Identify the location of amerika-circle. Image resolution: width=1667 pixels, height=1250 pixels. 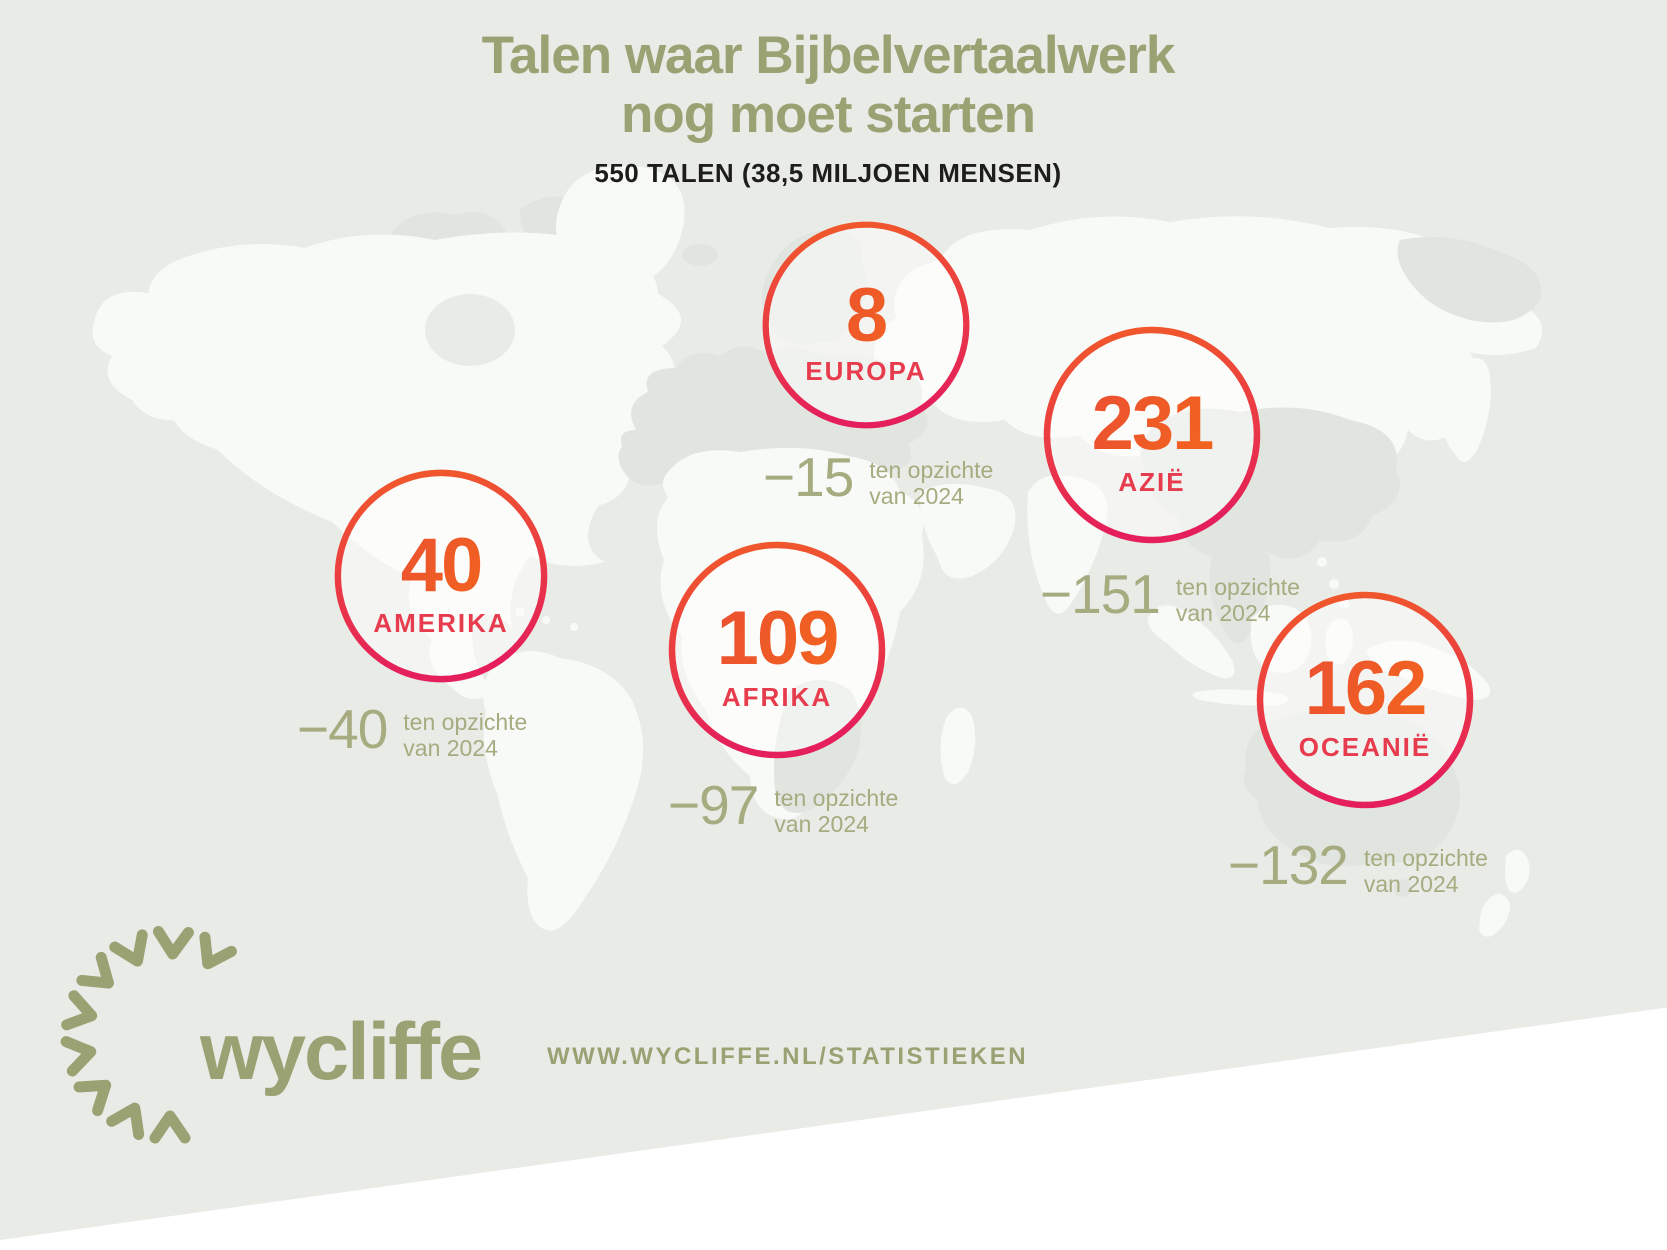
(441, 576).